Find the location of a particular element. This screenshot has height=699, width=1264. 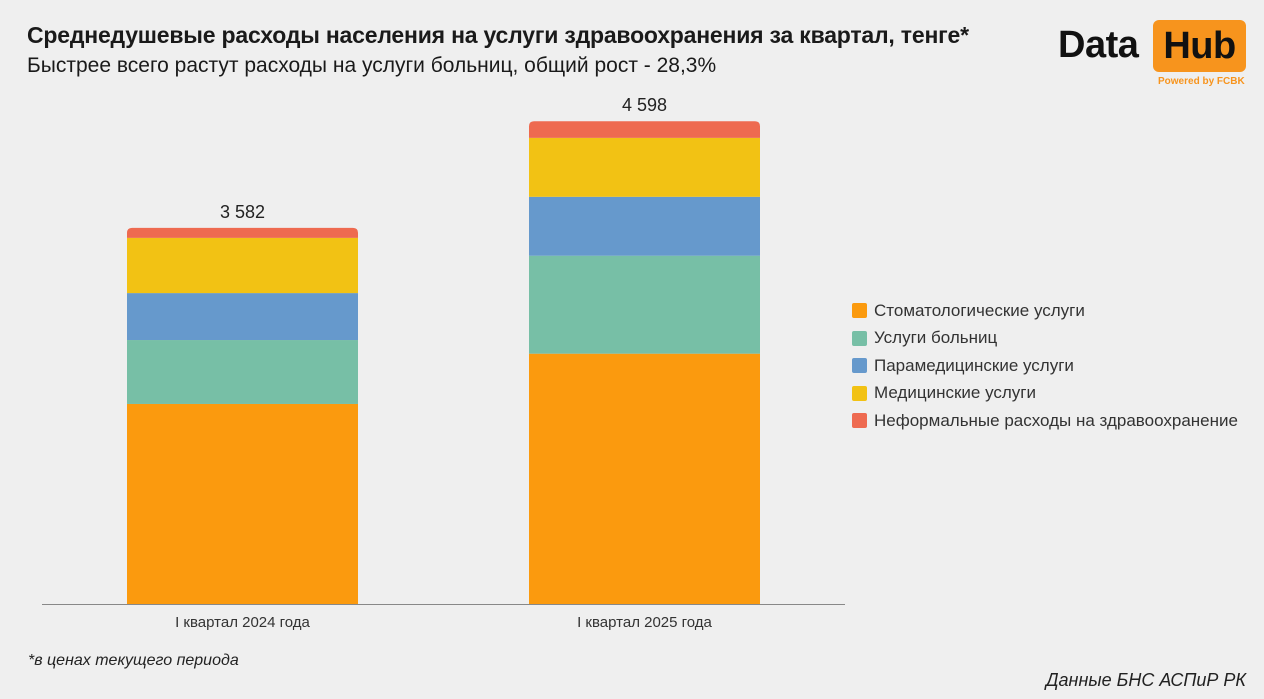

logo-word-data: Data is located at coordinates (1098, 45).